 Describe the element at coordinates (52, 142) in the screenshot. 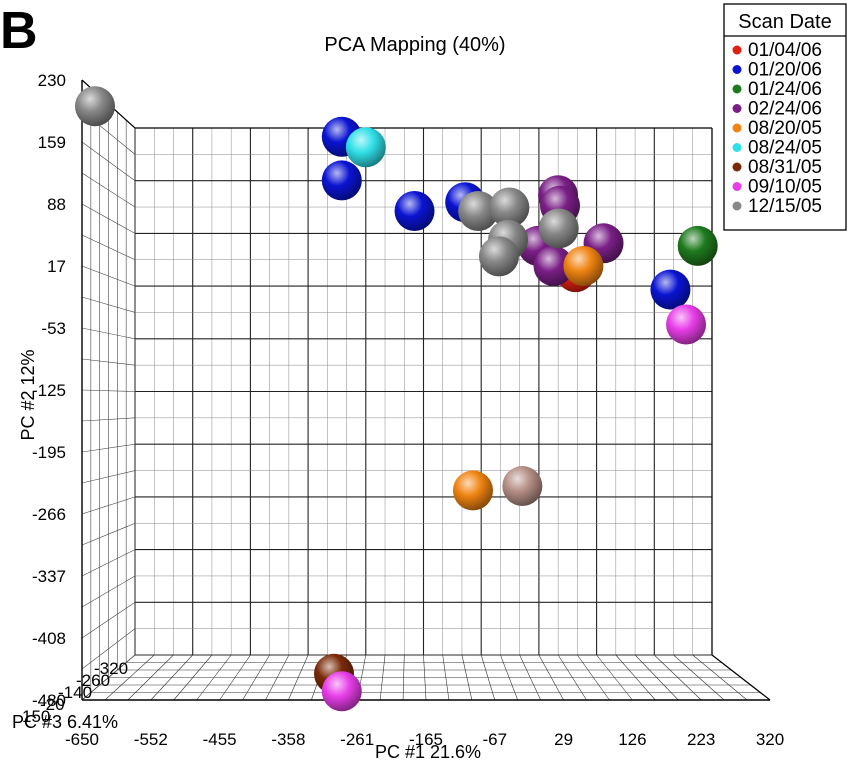

I see `y-tick-label: 159` at that location.